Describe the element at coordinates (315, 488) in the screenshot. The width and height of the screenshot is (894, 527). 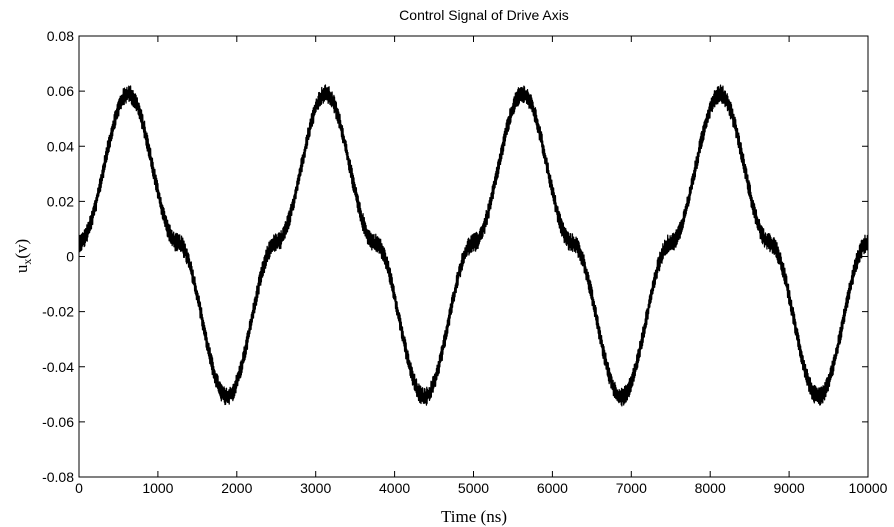
I see `x-tick-label: 3000` at that location.